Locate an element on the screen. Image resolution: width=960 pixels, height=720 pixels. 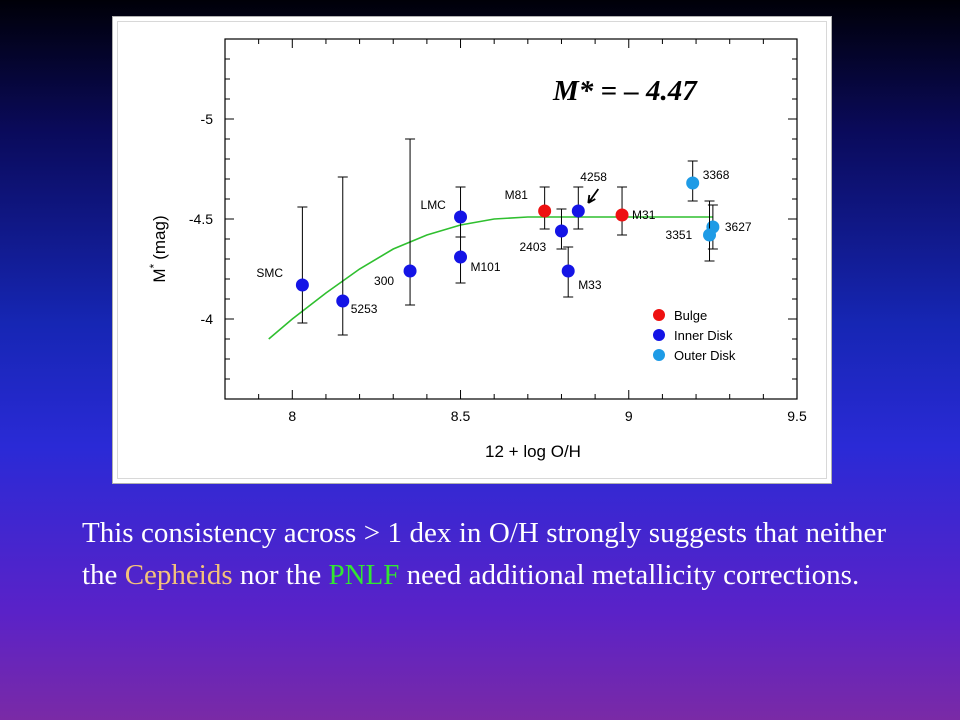
data-point-smc: SMC is located at coordinates (282, 265).